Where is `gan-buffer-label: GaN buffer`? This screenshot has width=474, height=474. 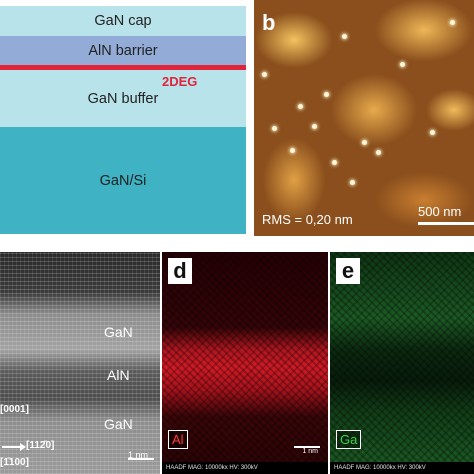 gan-buffer-label: GaN buffer is located at coordinates (123, 98).